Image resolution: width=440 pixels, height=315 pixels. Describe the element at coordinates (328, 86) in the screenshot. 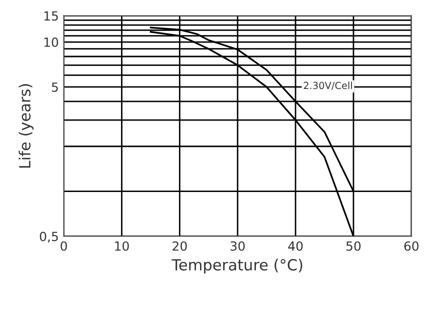

I see `annotation: 2.30V/Cell` at that location.